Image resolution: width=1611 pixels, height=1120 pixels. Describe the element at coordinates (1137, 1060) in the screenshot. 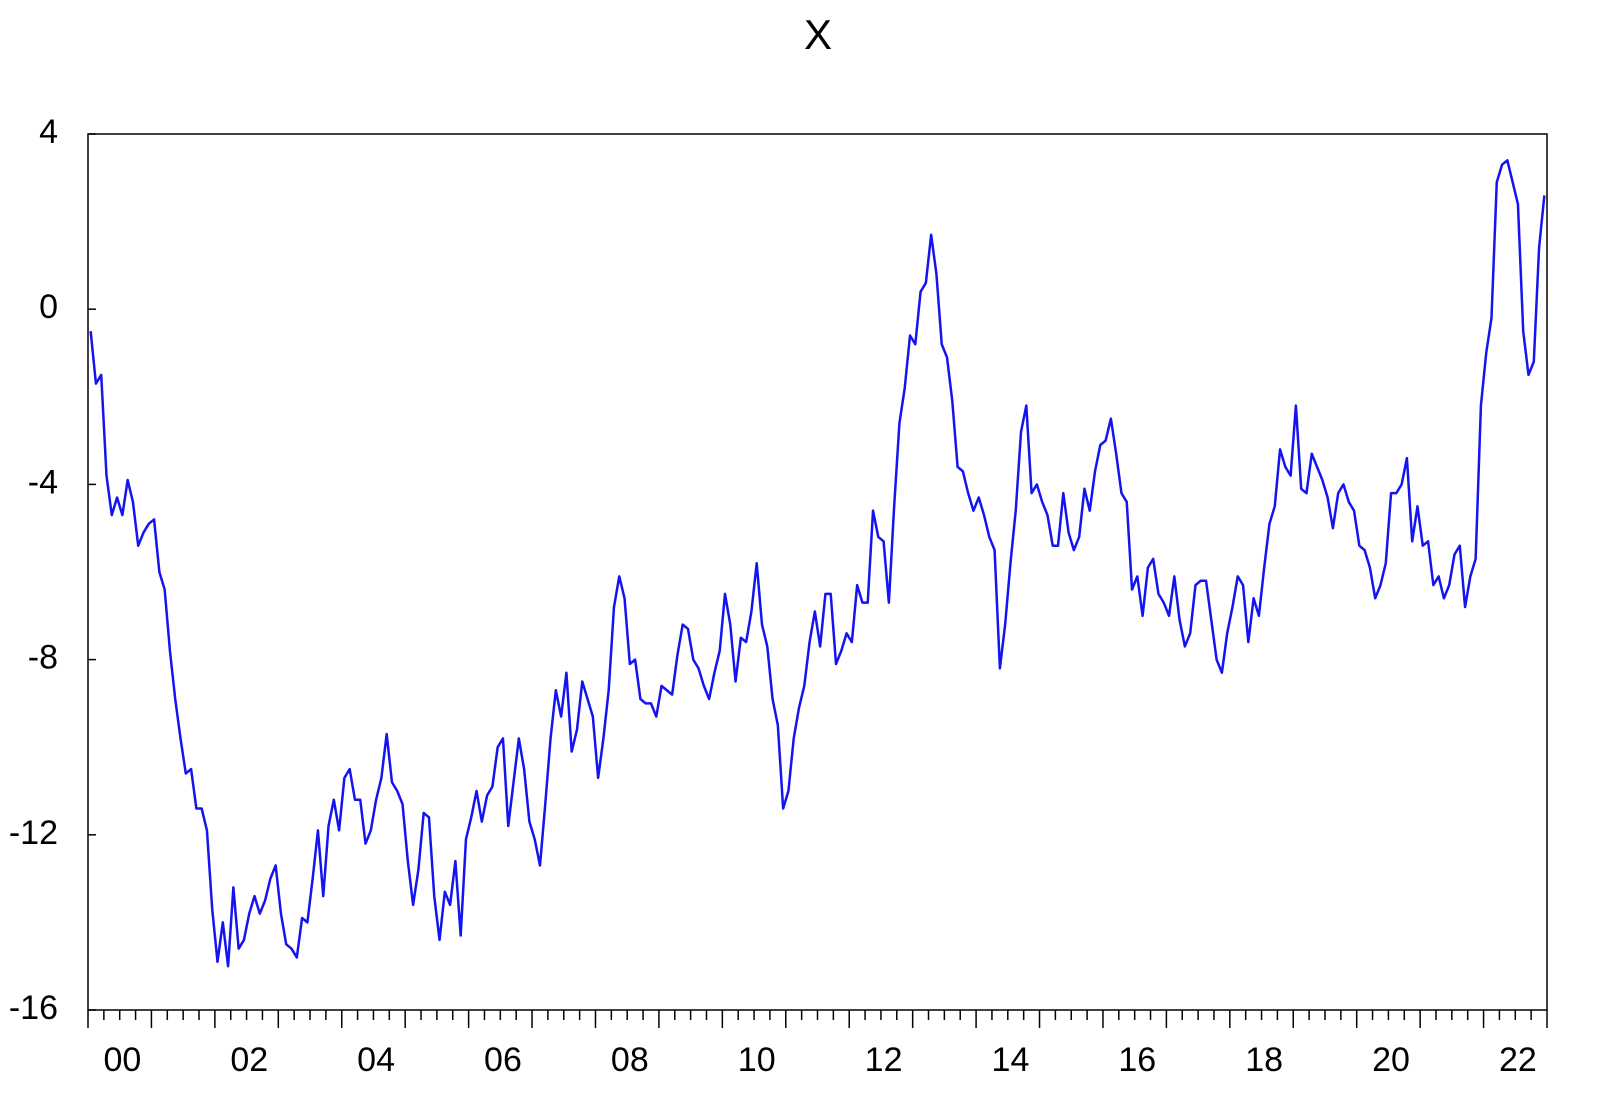

I see `x-tick-label: 16` at that location.